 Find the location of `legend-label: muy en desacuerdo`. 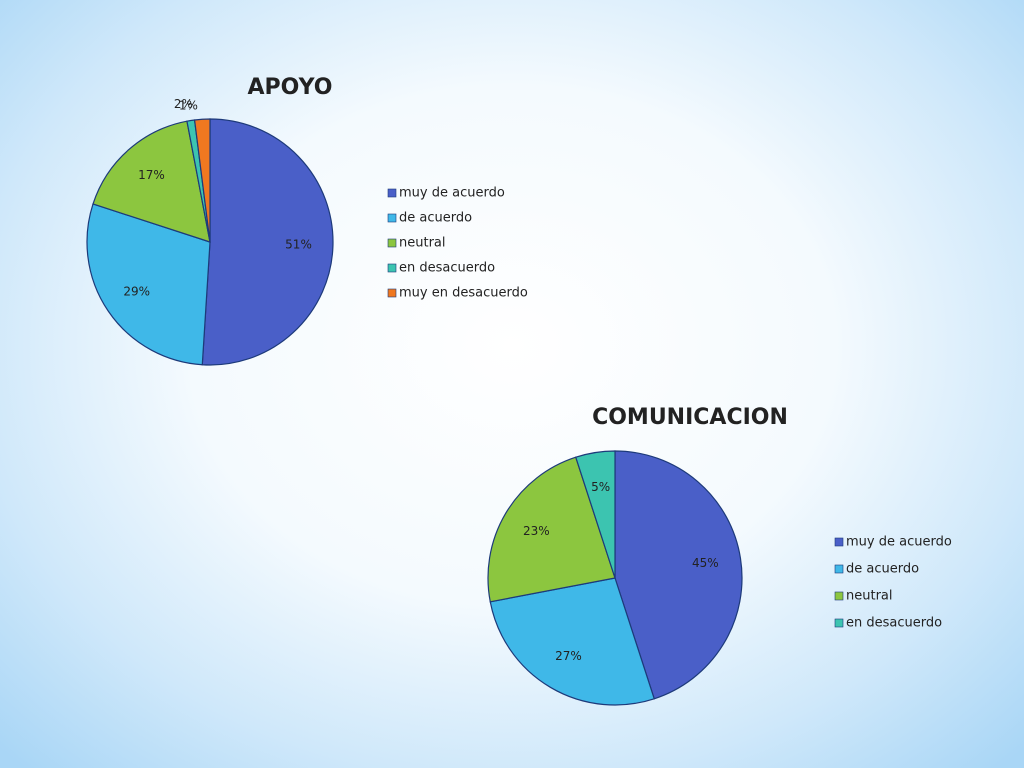

legend-label: muy en desacuerdo is located at coordinates (463, 293).